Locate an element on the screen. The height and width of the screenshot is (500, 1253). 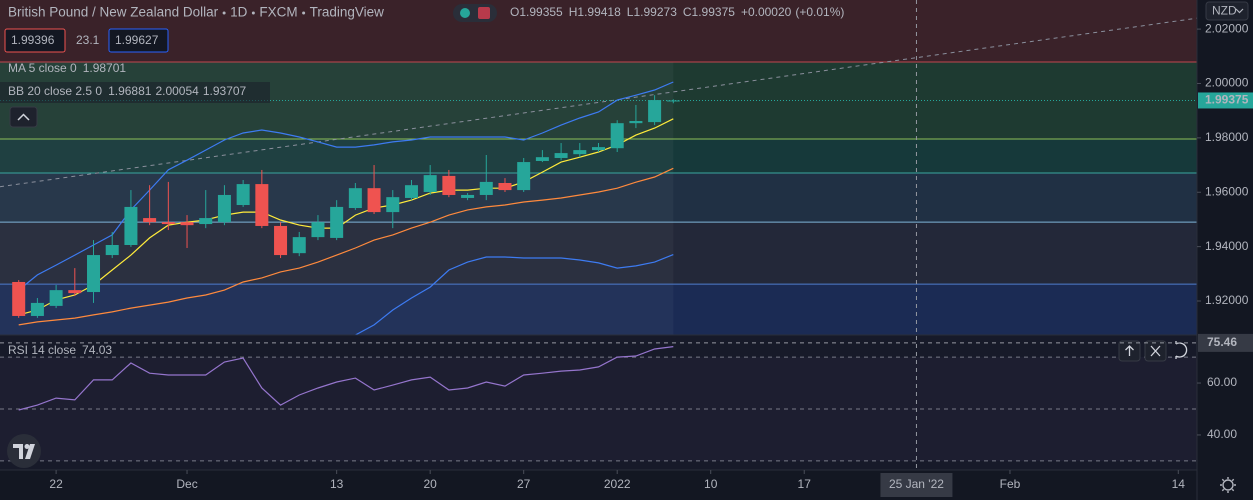
dropdown-chevron is located at coordinates (1239, 11).